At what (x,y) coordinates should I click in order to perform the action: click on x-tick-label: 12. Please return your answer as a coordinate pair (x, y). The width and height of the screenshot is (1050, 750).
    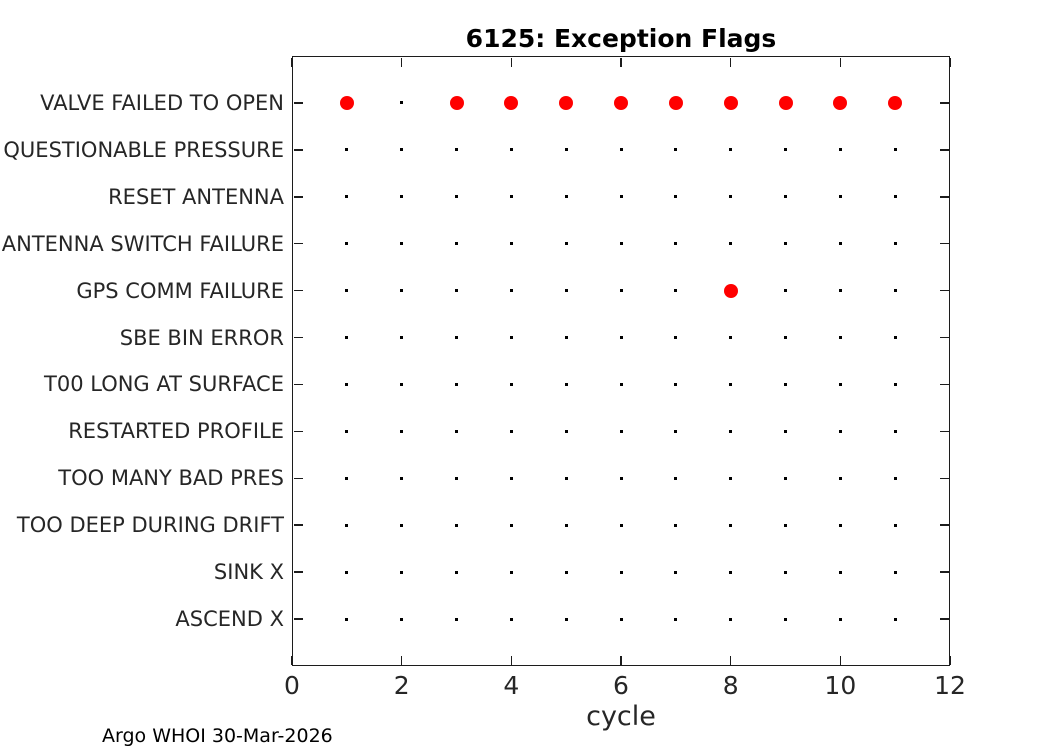
    Looking at the image, I should click on (950, 685).